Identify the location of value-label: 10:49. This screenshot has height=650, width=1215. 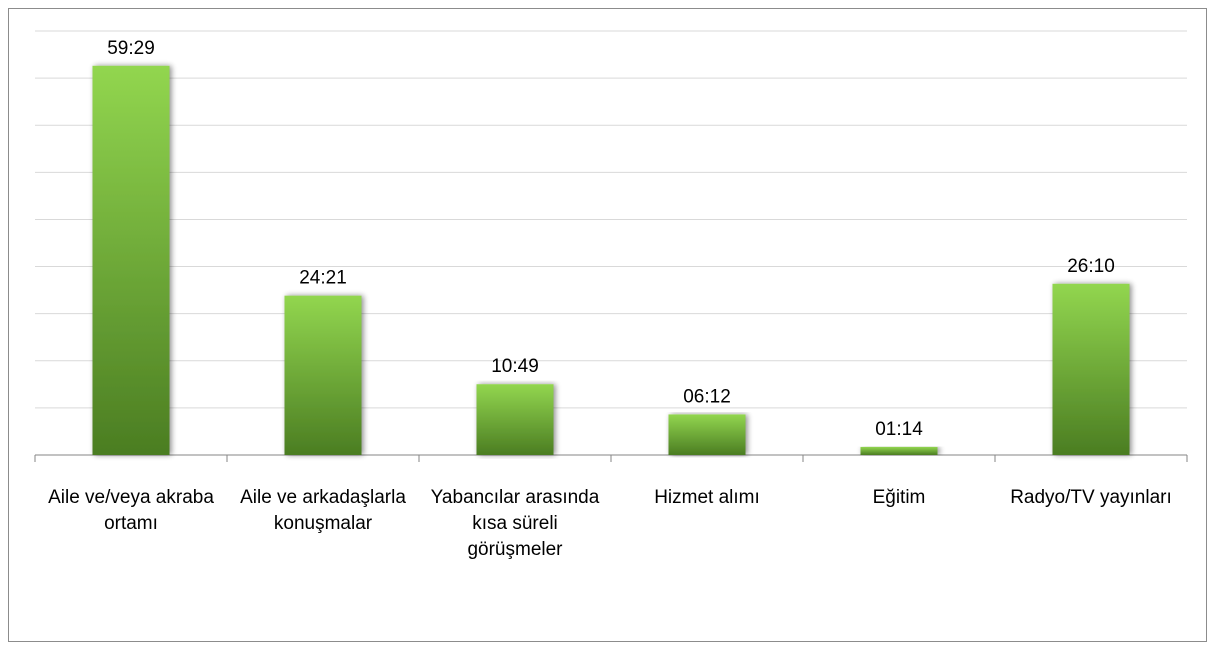
(515, 366).